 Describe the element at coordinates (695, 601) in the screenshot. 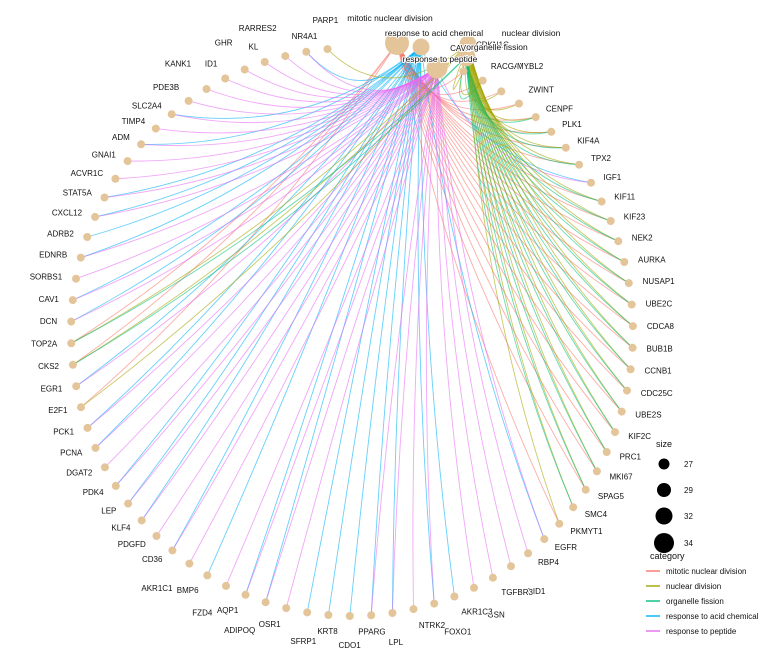

I see `category-legend-label: organelle fission` at that location.